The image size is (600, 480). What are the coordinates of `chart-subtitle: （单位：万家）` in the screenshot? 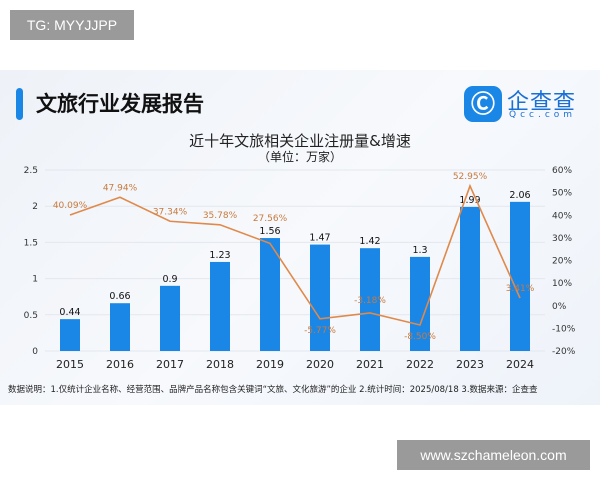 It's located at (299, 157).